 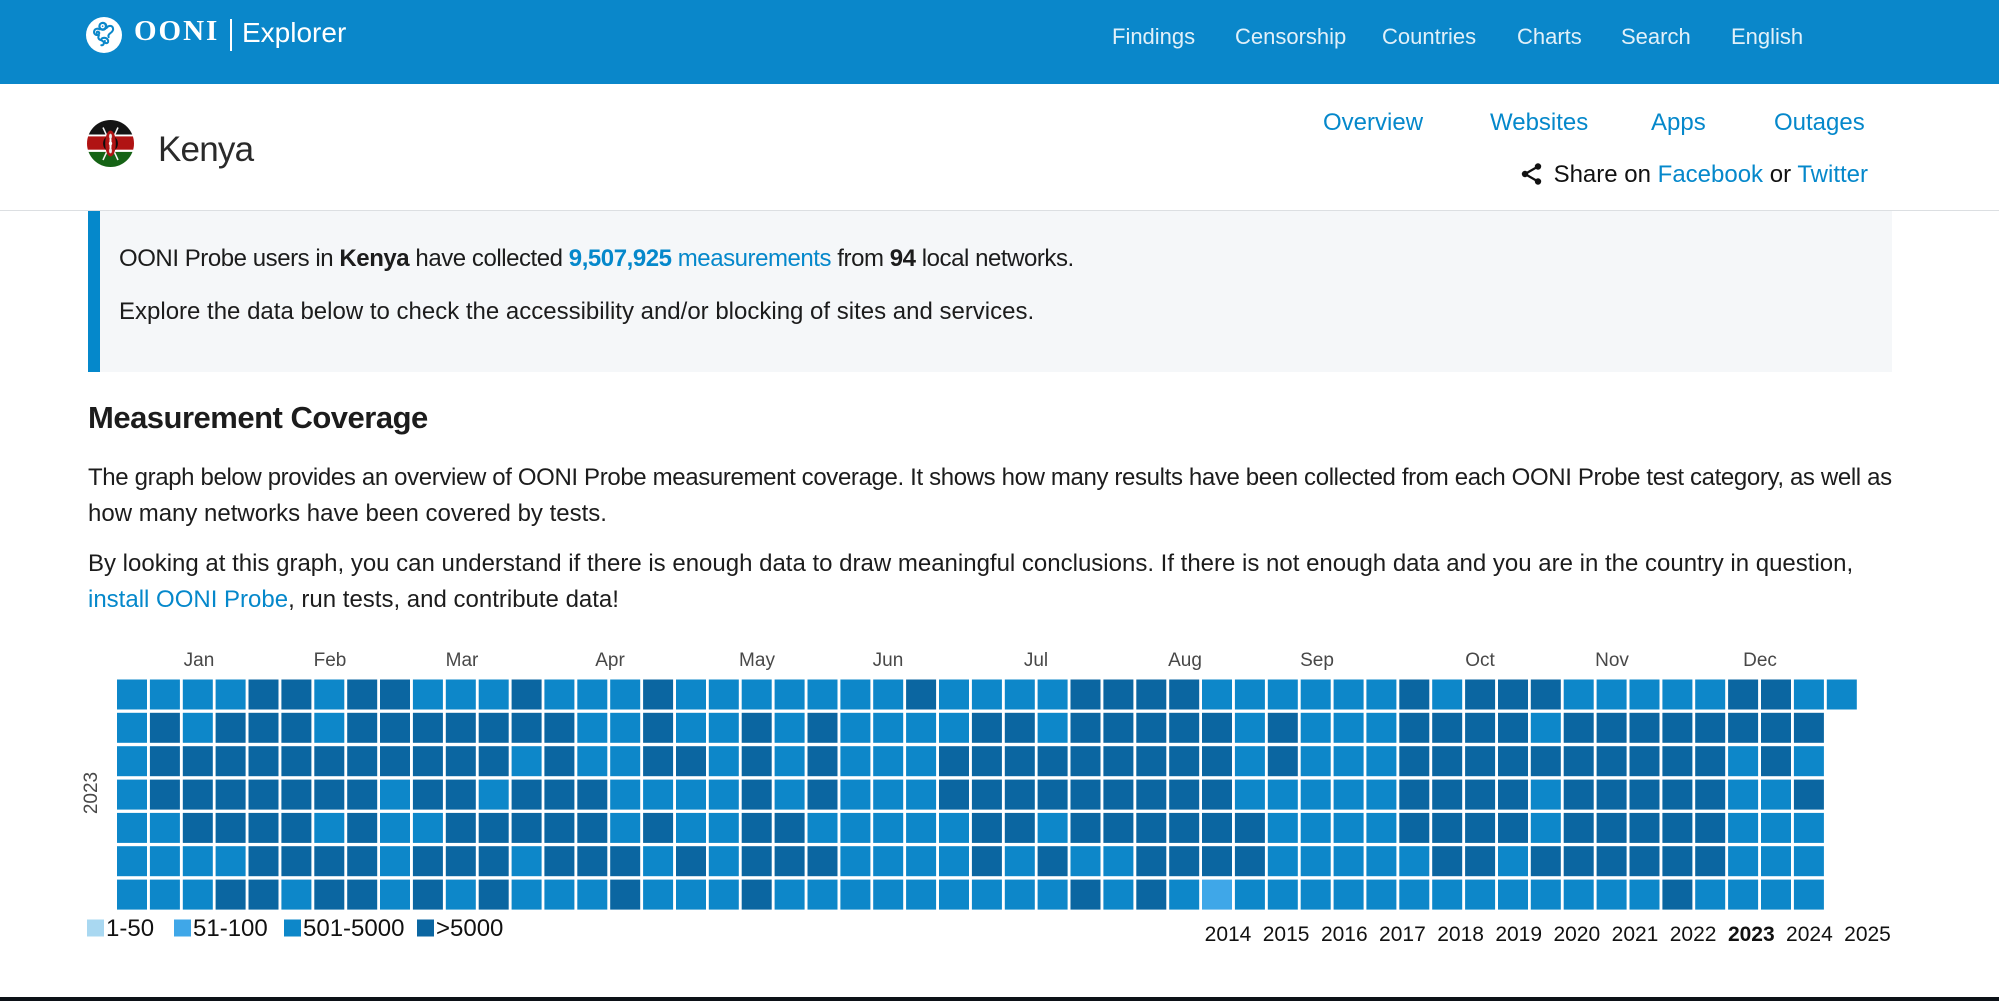 I want to click on svg-text: 51-100, so click(x=230, y=928).